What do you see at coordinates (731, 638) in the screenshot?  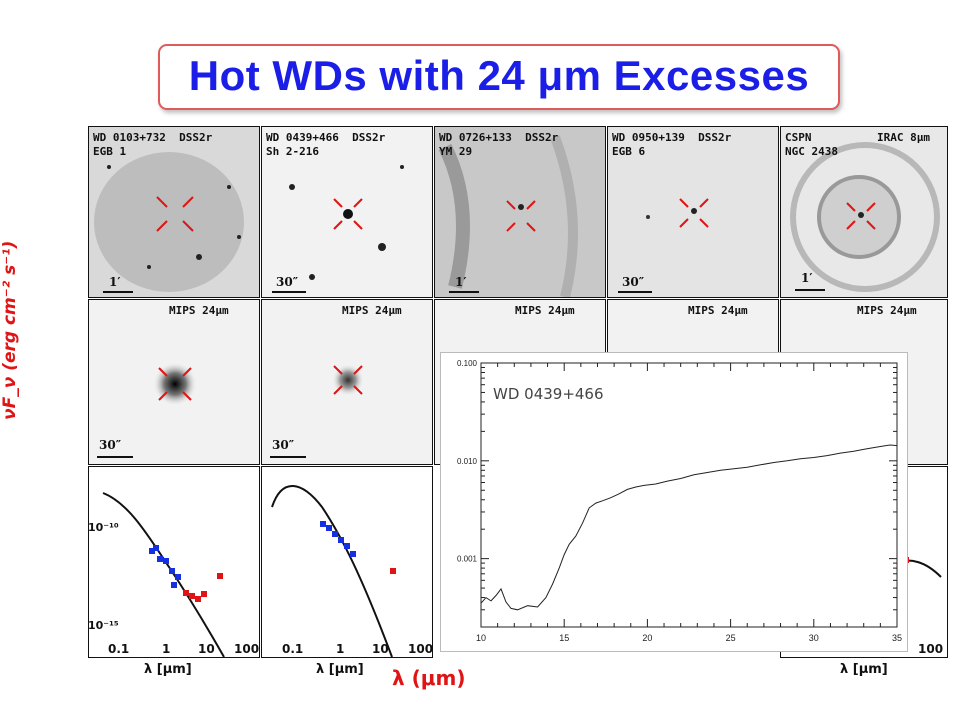 I see `x-tick-label: 25` at bounding box center [731, 638].